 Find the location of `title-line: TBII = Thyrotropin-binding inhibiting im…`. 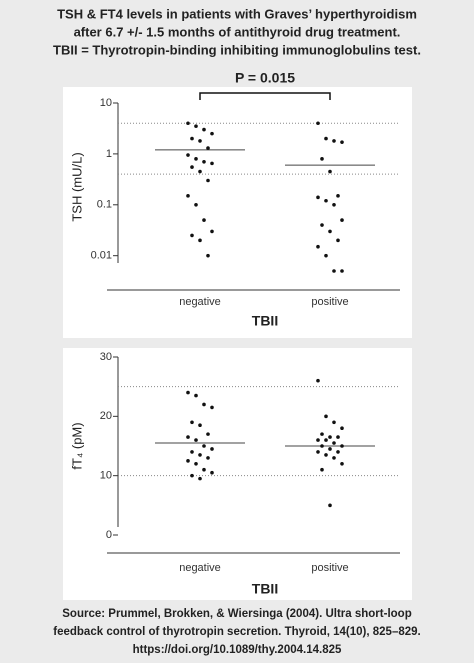

title-line: TBII = Thyrotropin-binding inhibiting im… is located at coordinates (237, 49).